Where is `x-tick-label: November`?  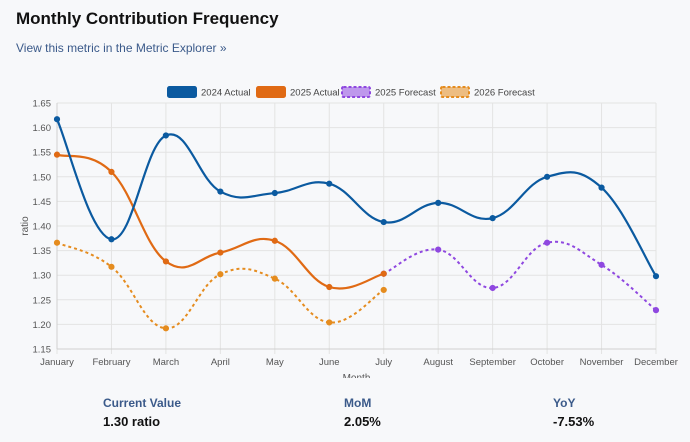
x-tick-label: November is located at coordinates (602, 362).